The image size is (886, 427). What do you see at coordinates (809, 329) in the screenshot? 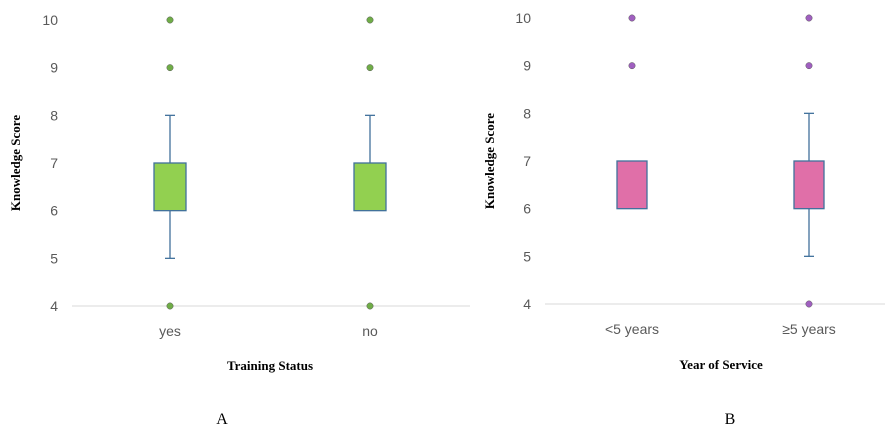
I see `x-tick-label: ≥5 years` at bounding box center [809, 329].